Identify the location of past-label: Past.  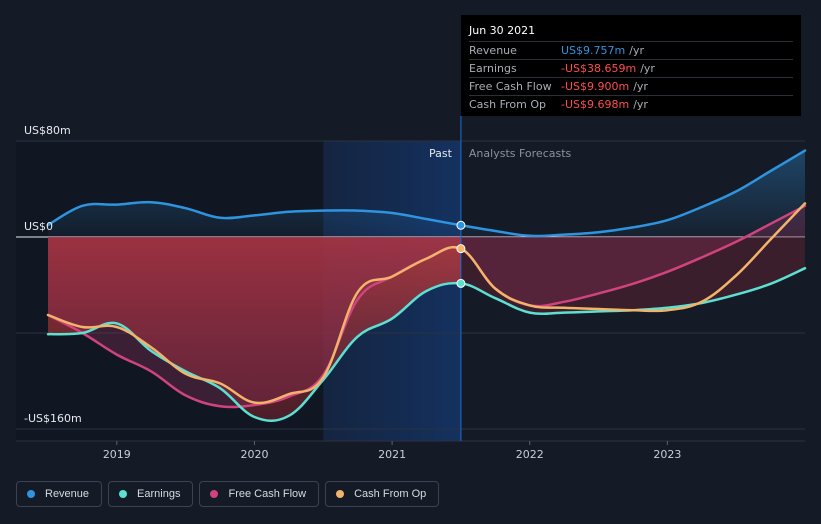
(441, 153).